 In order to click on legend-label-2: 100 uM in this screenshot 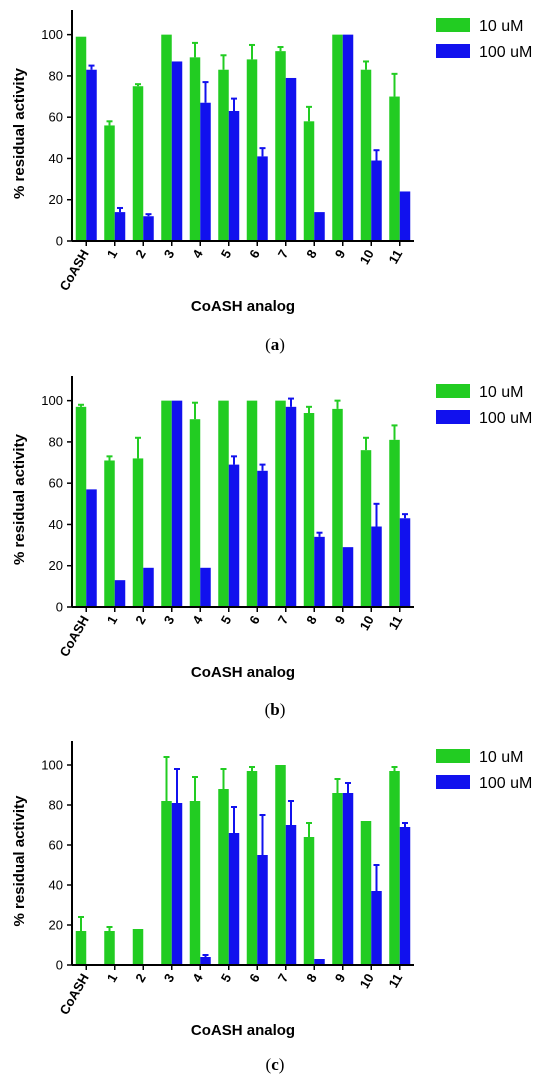, I will do `click(505, 783)`.